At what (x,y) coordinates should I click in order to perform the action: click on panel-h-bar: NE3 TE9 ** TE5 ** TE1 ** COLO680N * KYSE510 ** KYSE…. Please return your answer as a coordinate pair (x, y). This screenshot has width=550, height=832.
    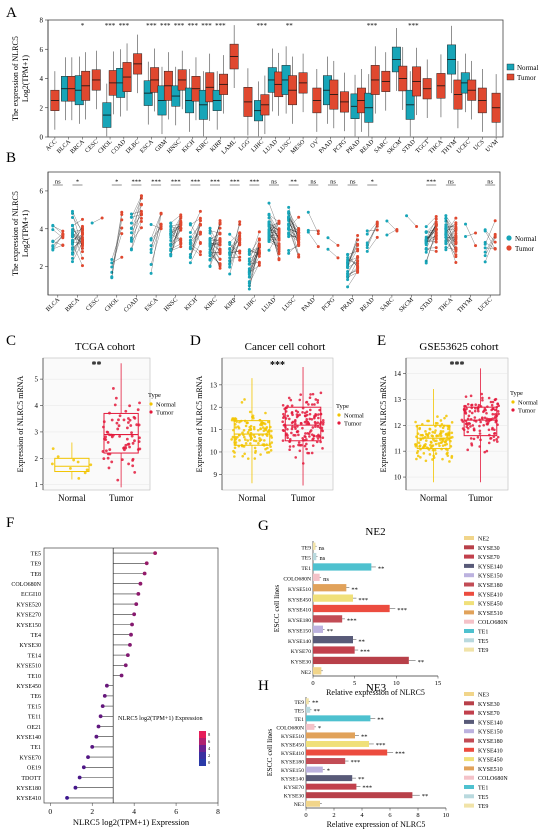
    Looking at the image, I should click on (386, 755).